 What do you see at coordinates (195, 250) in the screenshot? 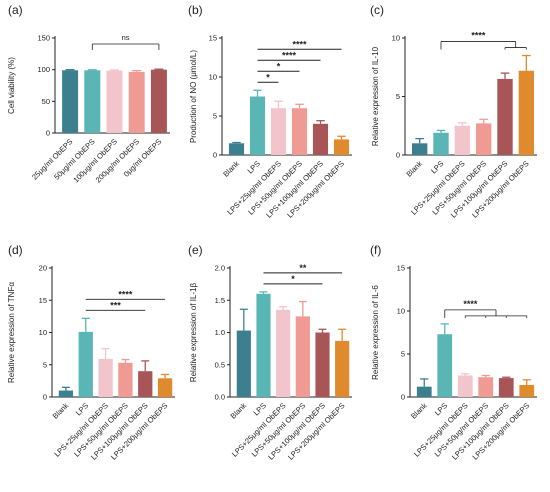
I see `panel-label: (e)` at bounding box center [195, 250].